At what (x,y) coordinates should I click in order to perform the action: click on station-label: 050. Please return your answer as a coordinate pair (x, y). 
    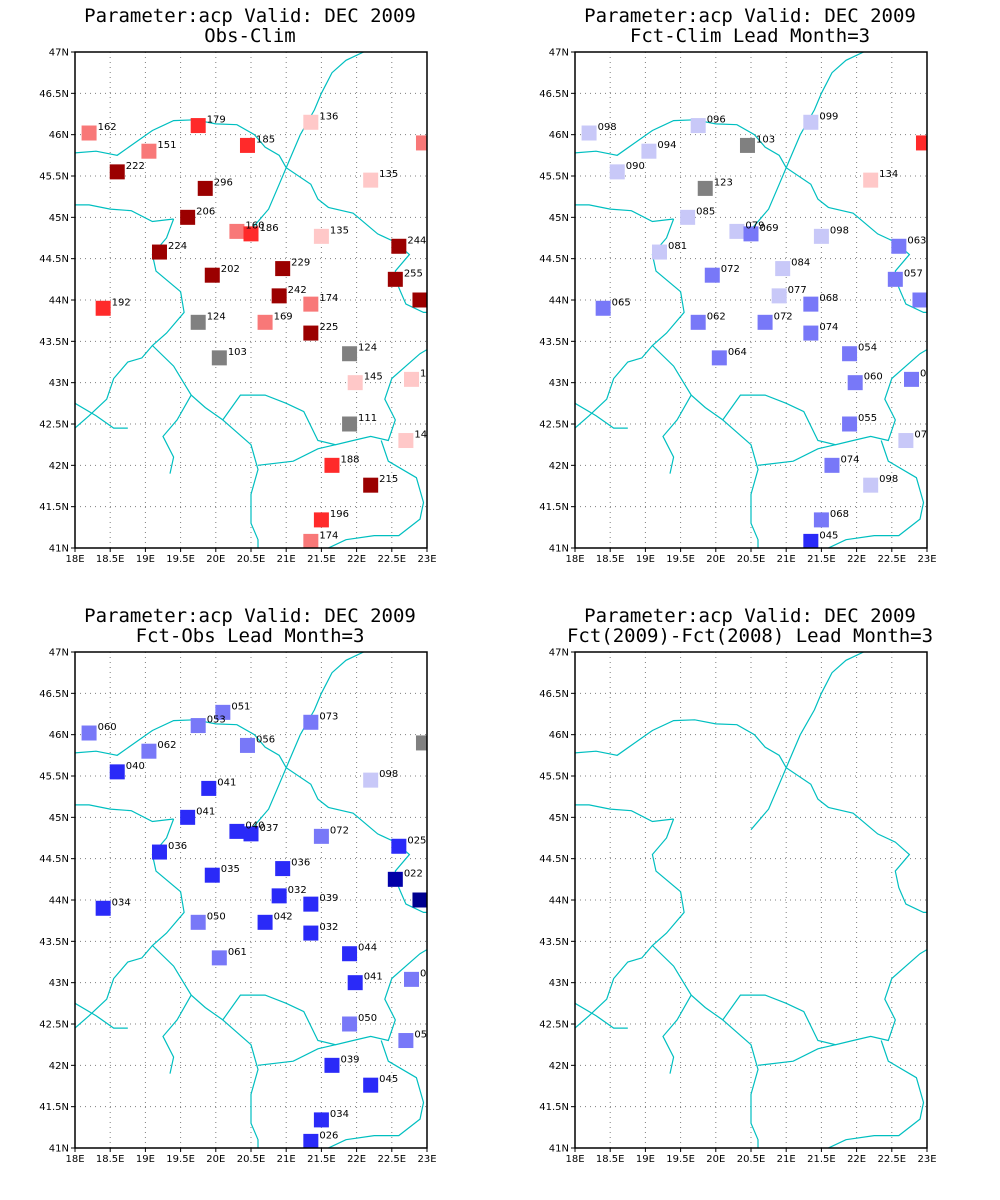
    Looking at the image, I should click on (216, 916).